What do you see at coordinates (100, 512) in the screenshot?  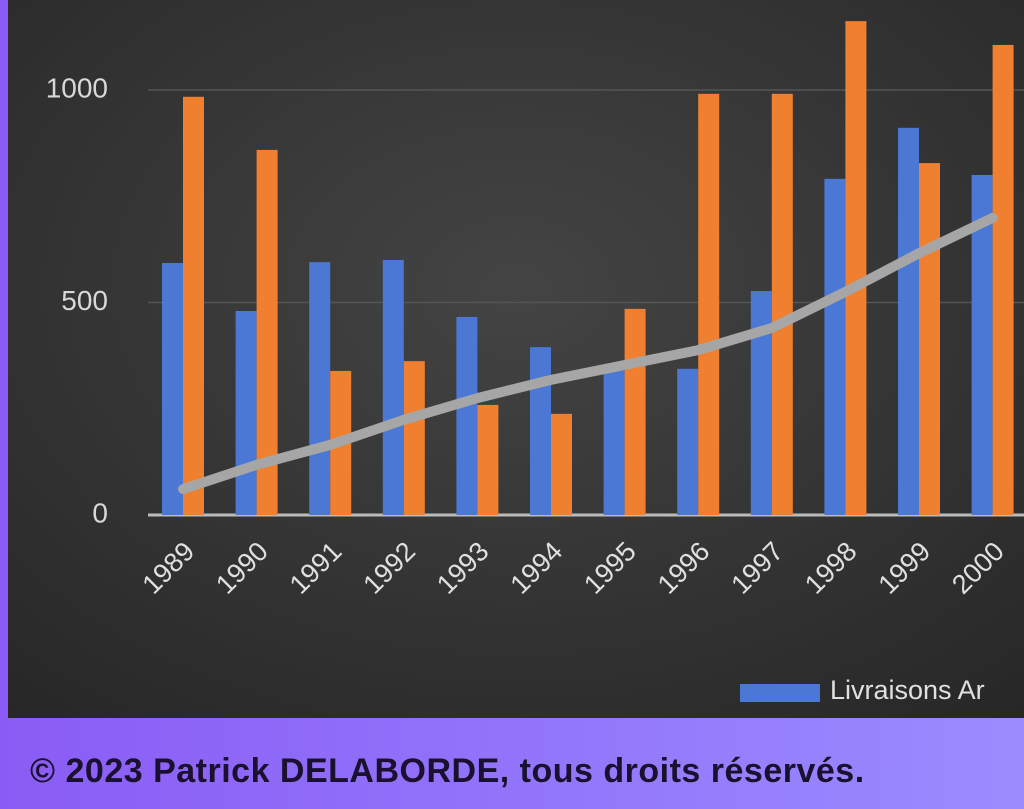 I see `y-tick-label: 0` at bounding box center [100, 512].